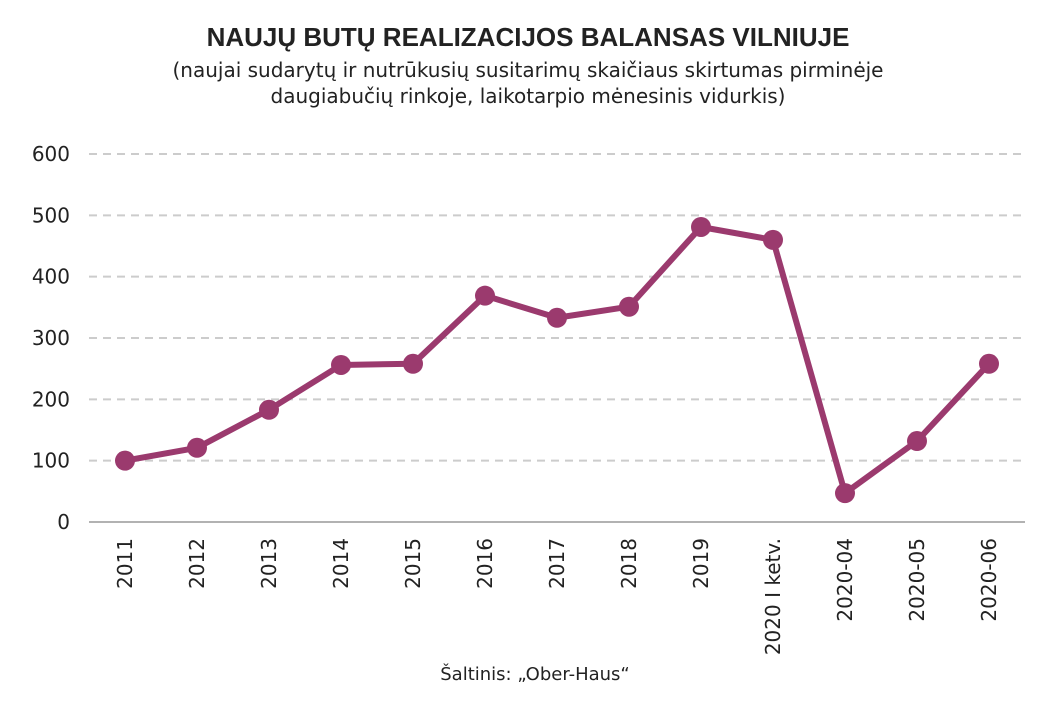 Image resolution: width=1059 pixels, height=703 pixels. Describe the element at coordinates (917, 580) in the screenshot. I see `x-tick-label: 2020-05` at that location.